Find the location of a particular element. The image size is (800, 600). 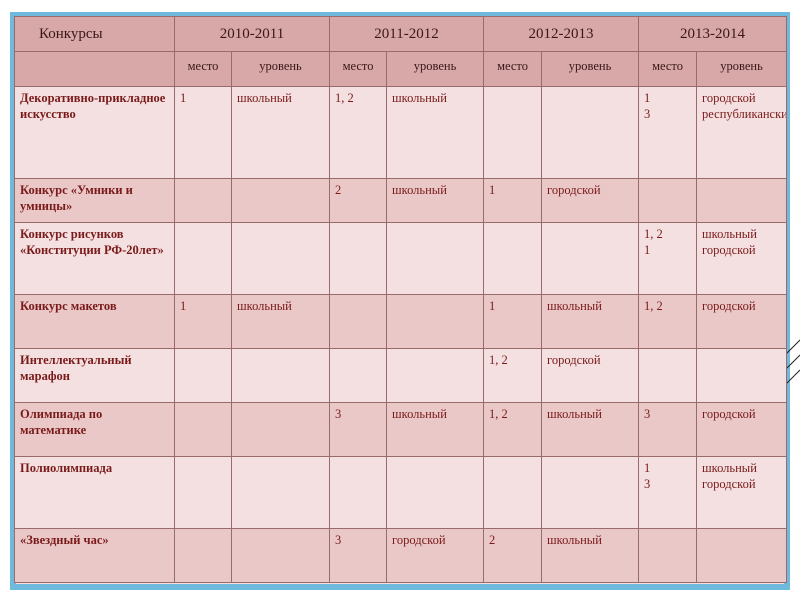

table-row: Интеллектуальный марафон 1, 2 городской is located at coordinates (401, 375).